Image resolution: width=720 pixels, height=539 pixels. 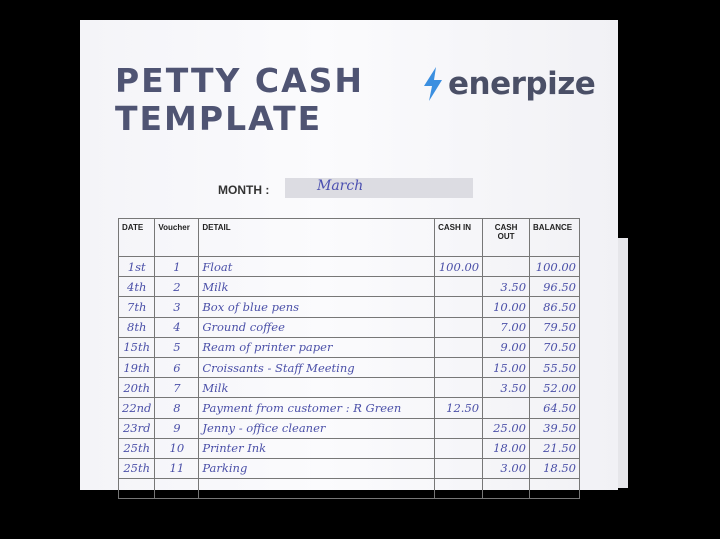 I want to click on table-row: 25th 11 Parking 3.00 18.50, so click(x=348, y=468).